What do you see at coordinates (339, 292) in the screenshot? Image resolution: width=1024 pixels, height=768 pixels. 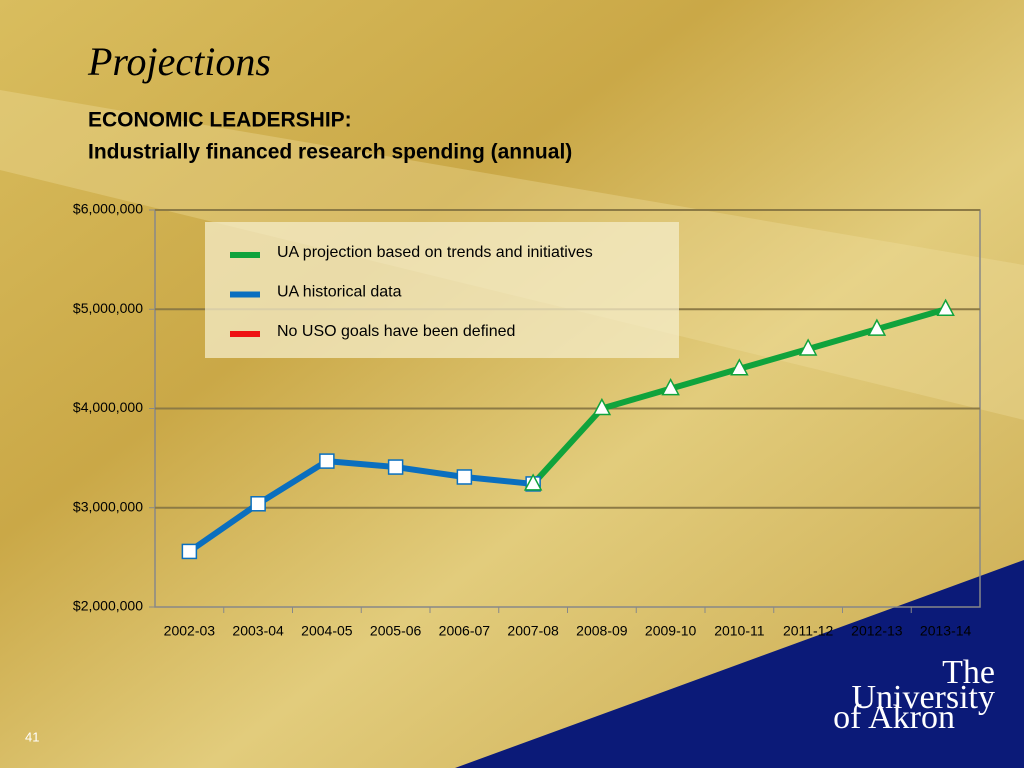 I see `legend-label: UA historical data` at bounding box center [339, 292].